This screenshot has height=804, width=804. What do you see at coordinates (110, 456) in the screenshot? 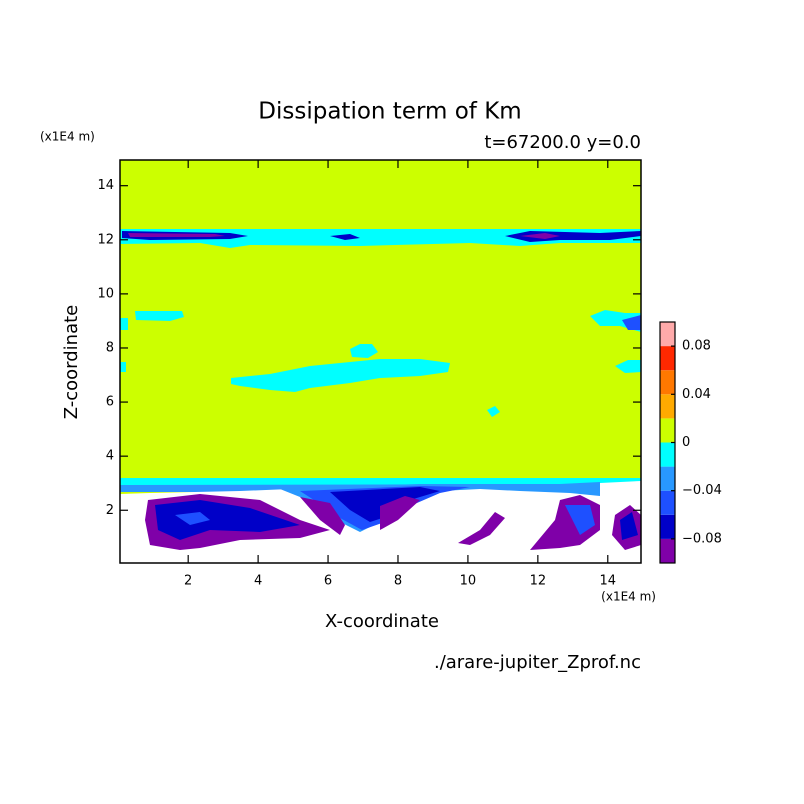
I see `y-tick-label: 4` at bounding box center [110, 456].